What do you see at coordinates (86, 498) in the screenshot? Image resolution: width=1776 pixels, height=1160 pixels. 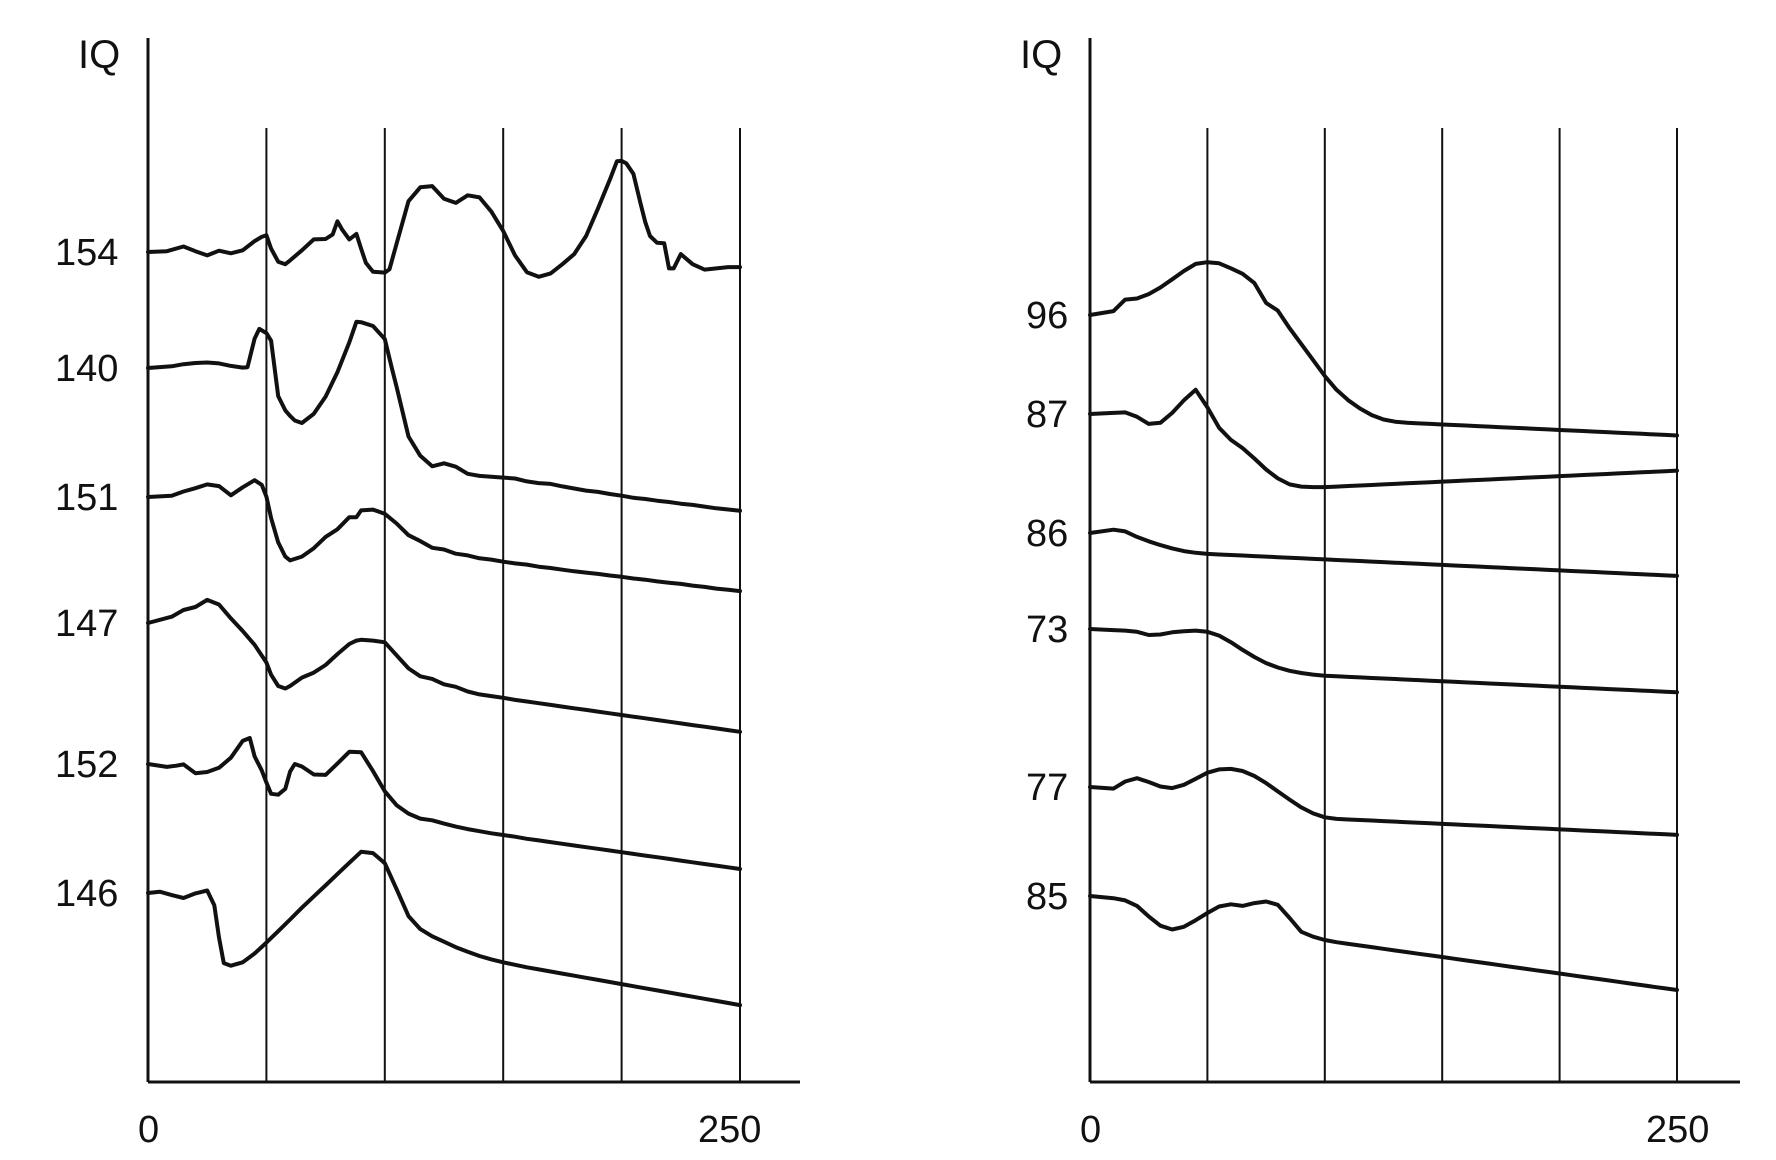 I see `left-series-label-151: 151` at bounding box center [86, 498].